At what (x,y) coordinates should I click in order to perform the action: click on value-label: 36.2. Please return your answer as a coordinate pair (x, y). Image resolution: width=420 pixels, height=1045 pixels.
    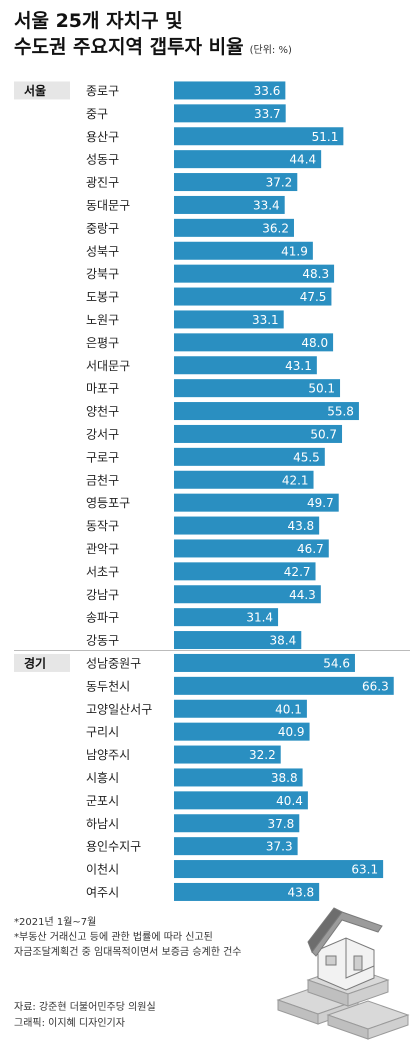
    Looking at the image, I should click on (275, 228).